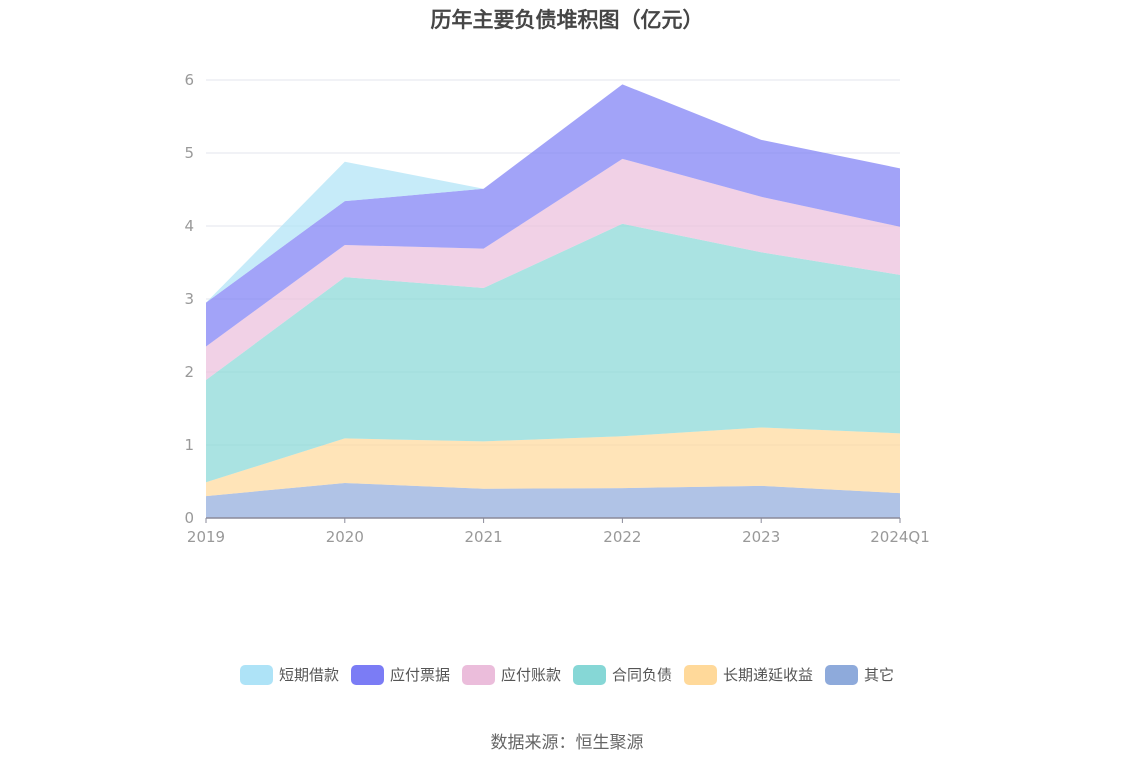 The width and height of the screenshot is (1134, 766). Describe the element at coordinates (553, 462) in the screenshot. I see `area-长期递延收益` at that location.